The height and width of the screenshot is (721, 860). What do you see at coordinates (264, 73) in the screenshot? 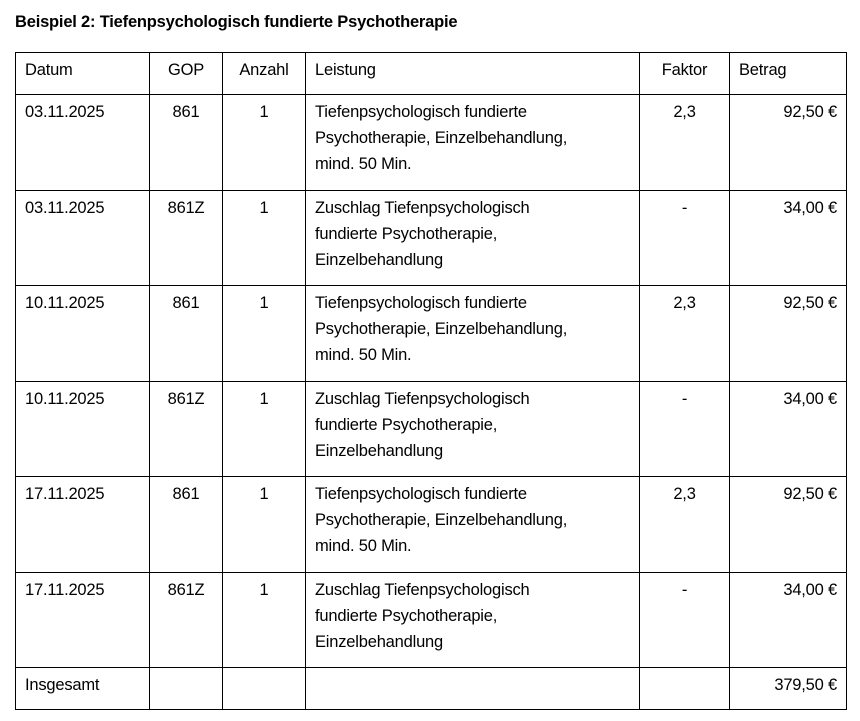
I see `header-anzahl: Anzahl` at bounding box center [264, 73].